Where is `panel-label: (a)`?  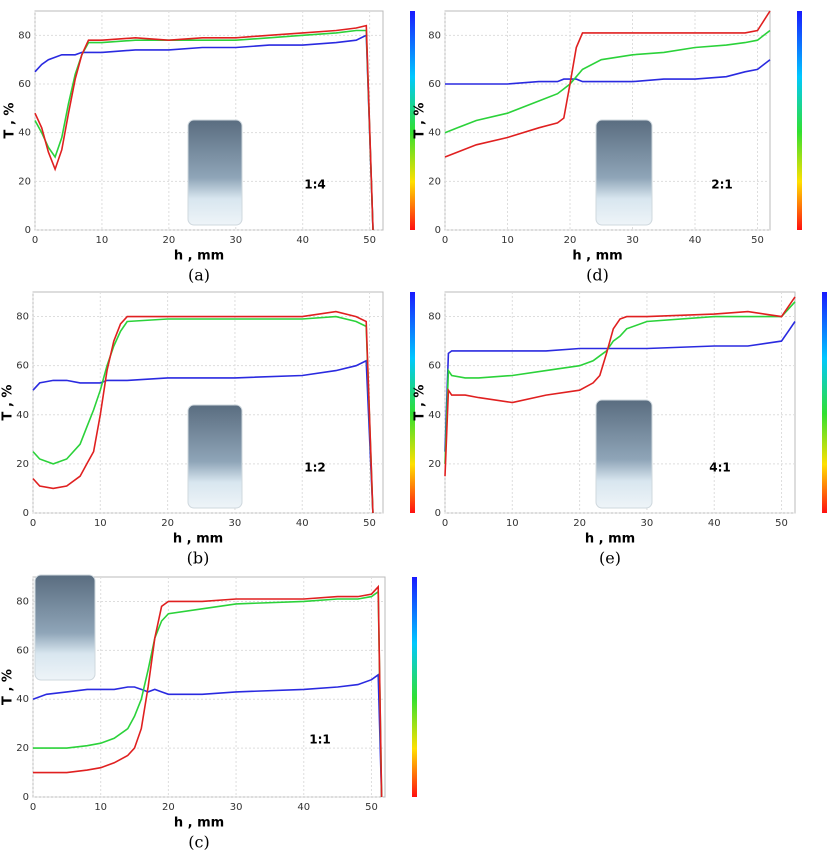 panel-label: (a) is located at coordinates (199, 275).